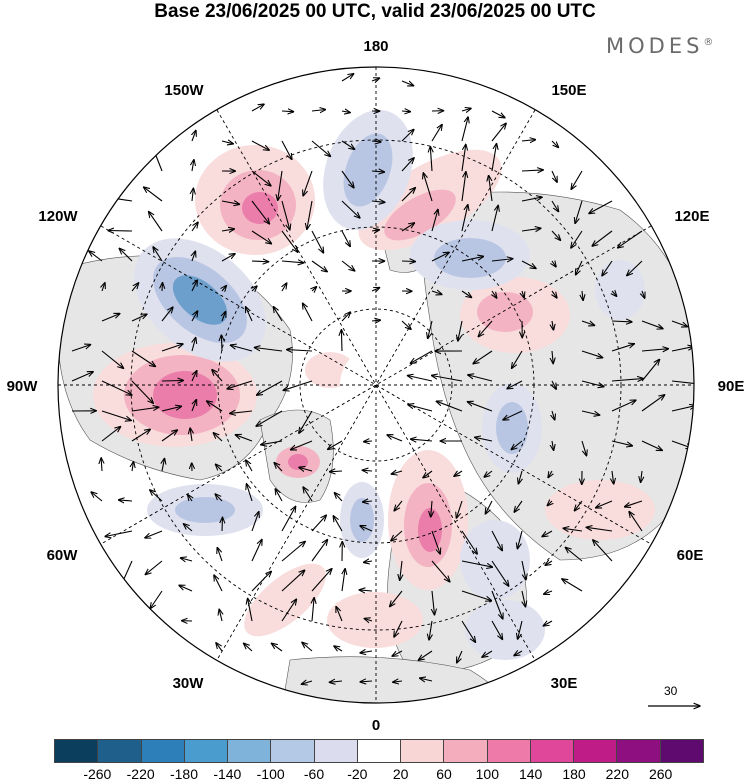 The image size is (750, 783). What do you see at coordinates (63, 555) in the screenshot?
I see `lon-label-60w: 60W` at bounding box center [63, 555].